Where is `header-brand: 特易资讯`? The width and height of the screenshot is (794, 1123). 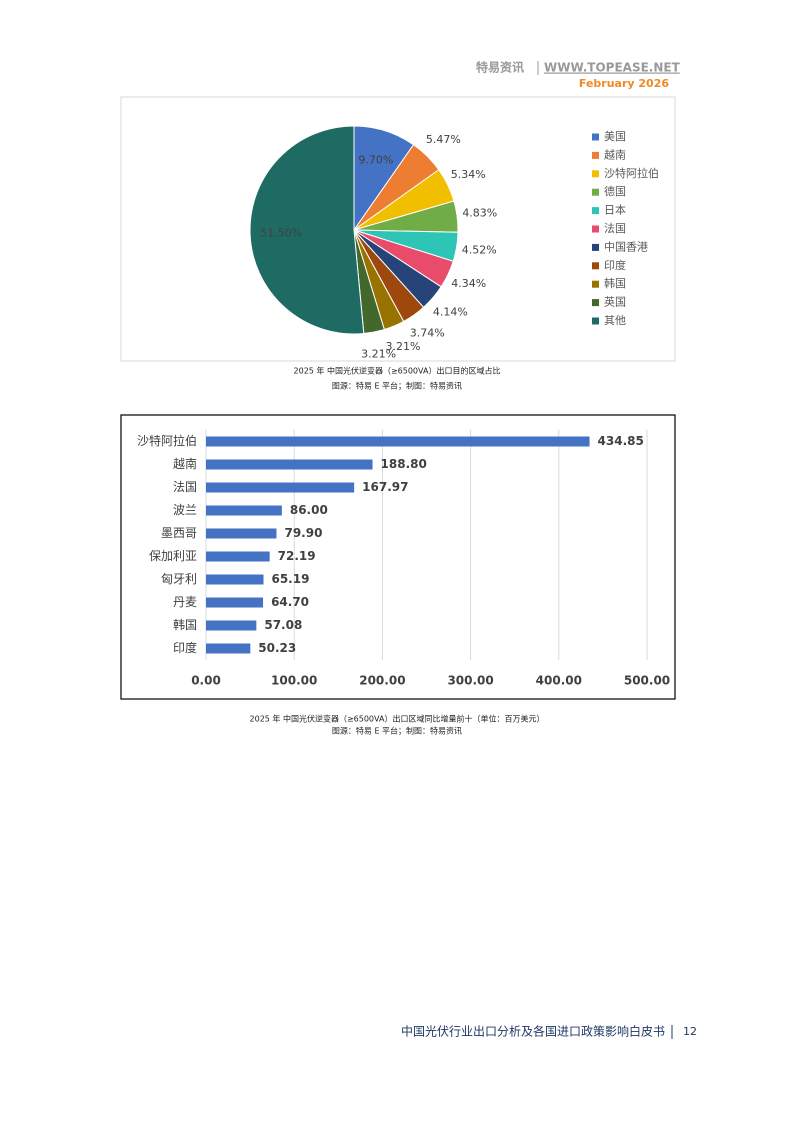 header-brand: 特易资讯 is located at coordinates (500, 67).